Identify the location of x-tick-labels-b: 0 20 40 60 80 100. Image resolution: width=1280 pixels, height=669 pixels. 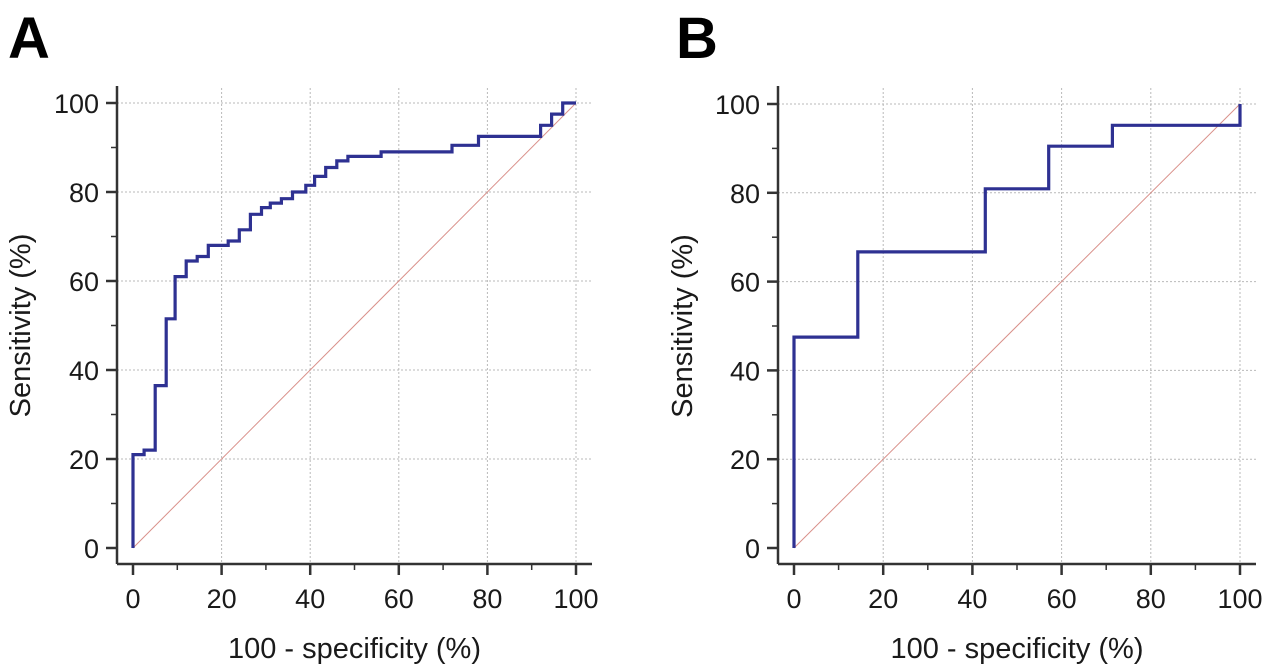
(1024, 599).